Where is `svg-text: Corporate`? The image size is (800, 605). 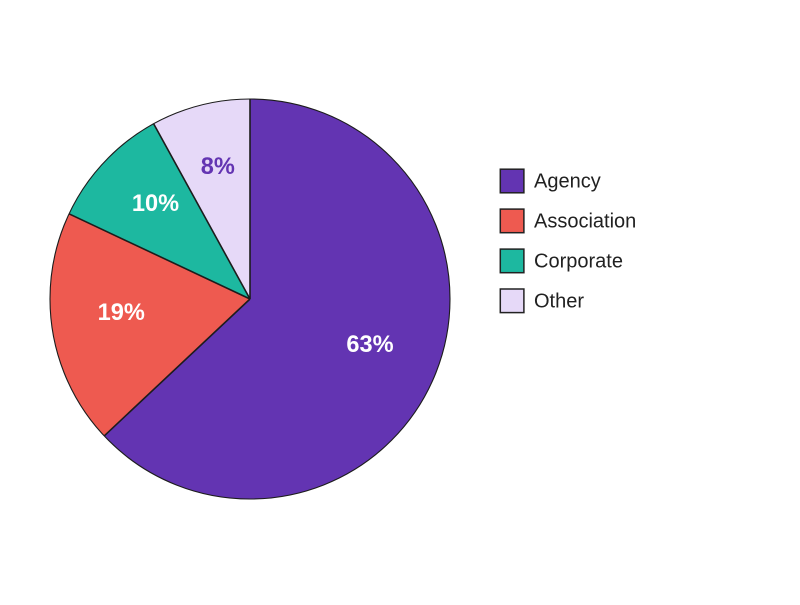 svg-text: Corporate is located at coordinates (578, 261).